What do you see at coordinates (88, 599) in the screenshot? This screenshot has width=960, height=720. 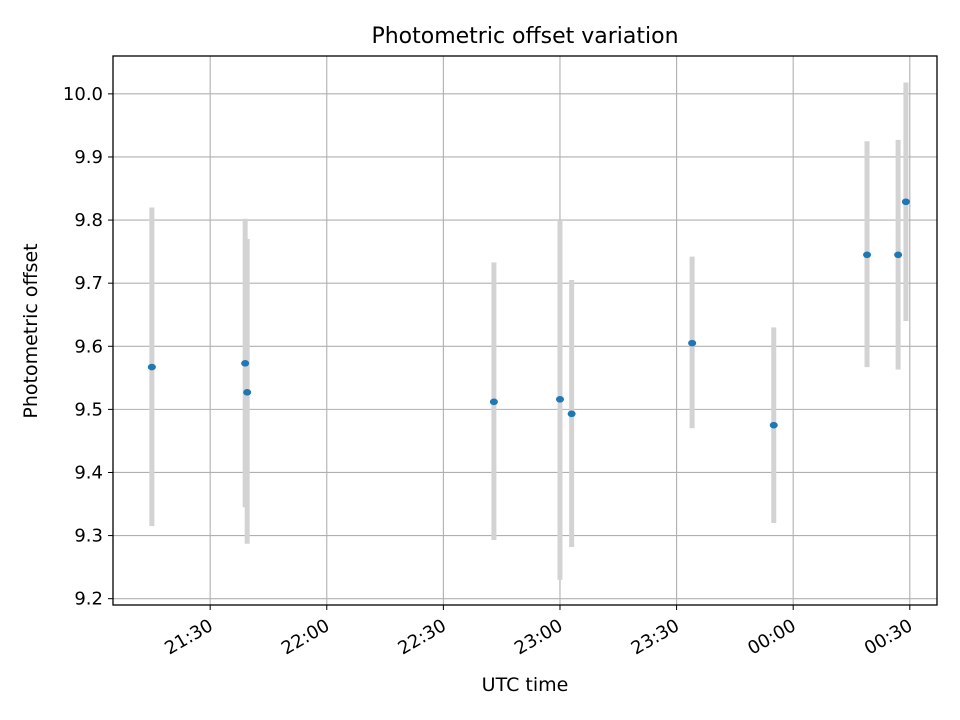 I see `y-tick-label: 9.2` at bounding box center [88, 599].